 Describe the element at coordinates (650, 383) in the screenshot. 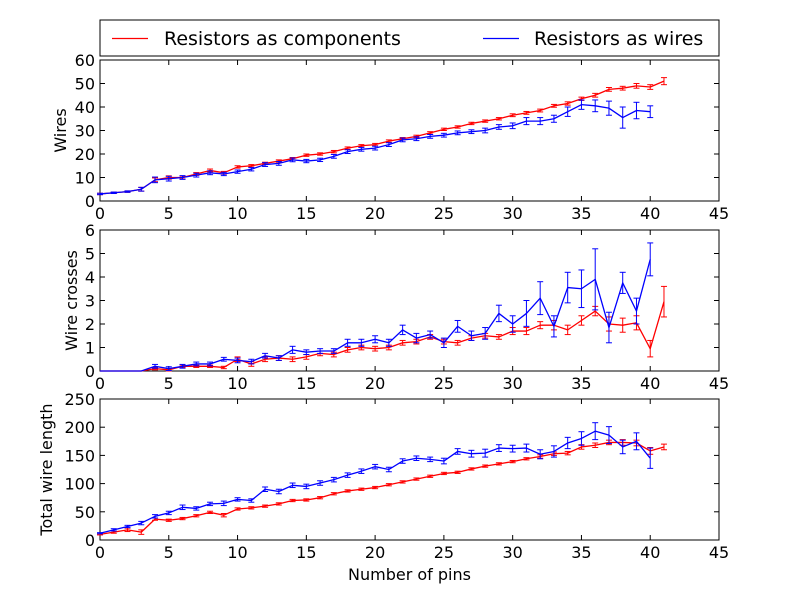

I see `wire-crosses-xtick-label: 40` at that location.